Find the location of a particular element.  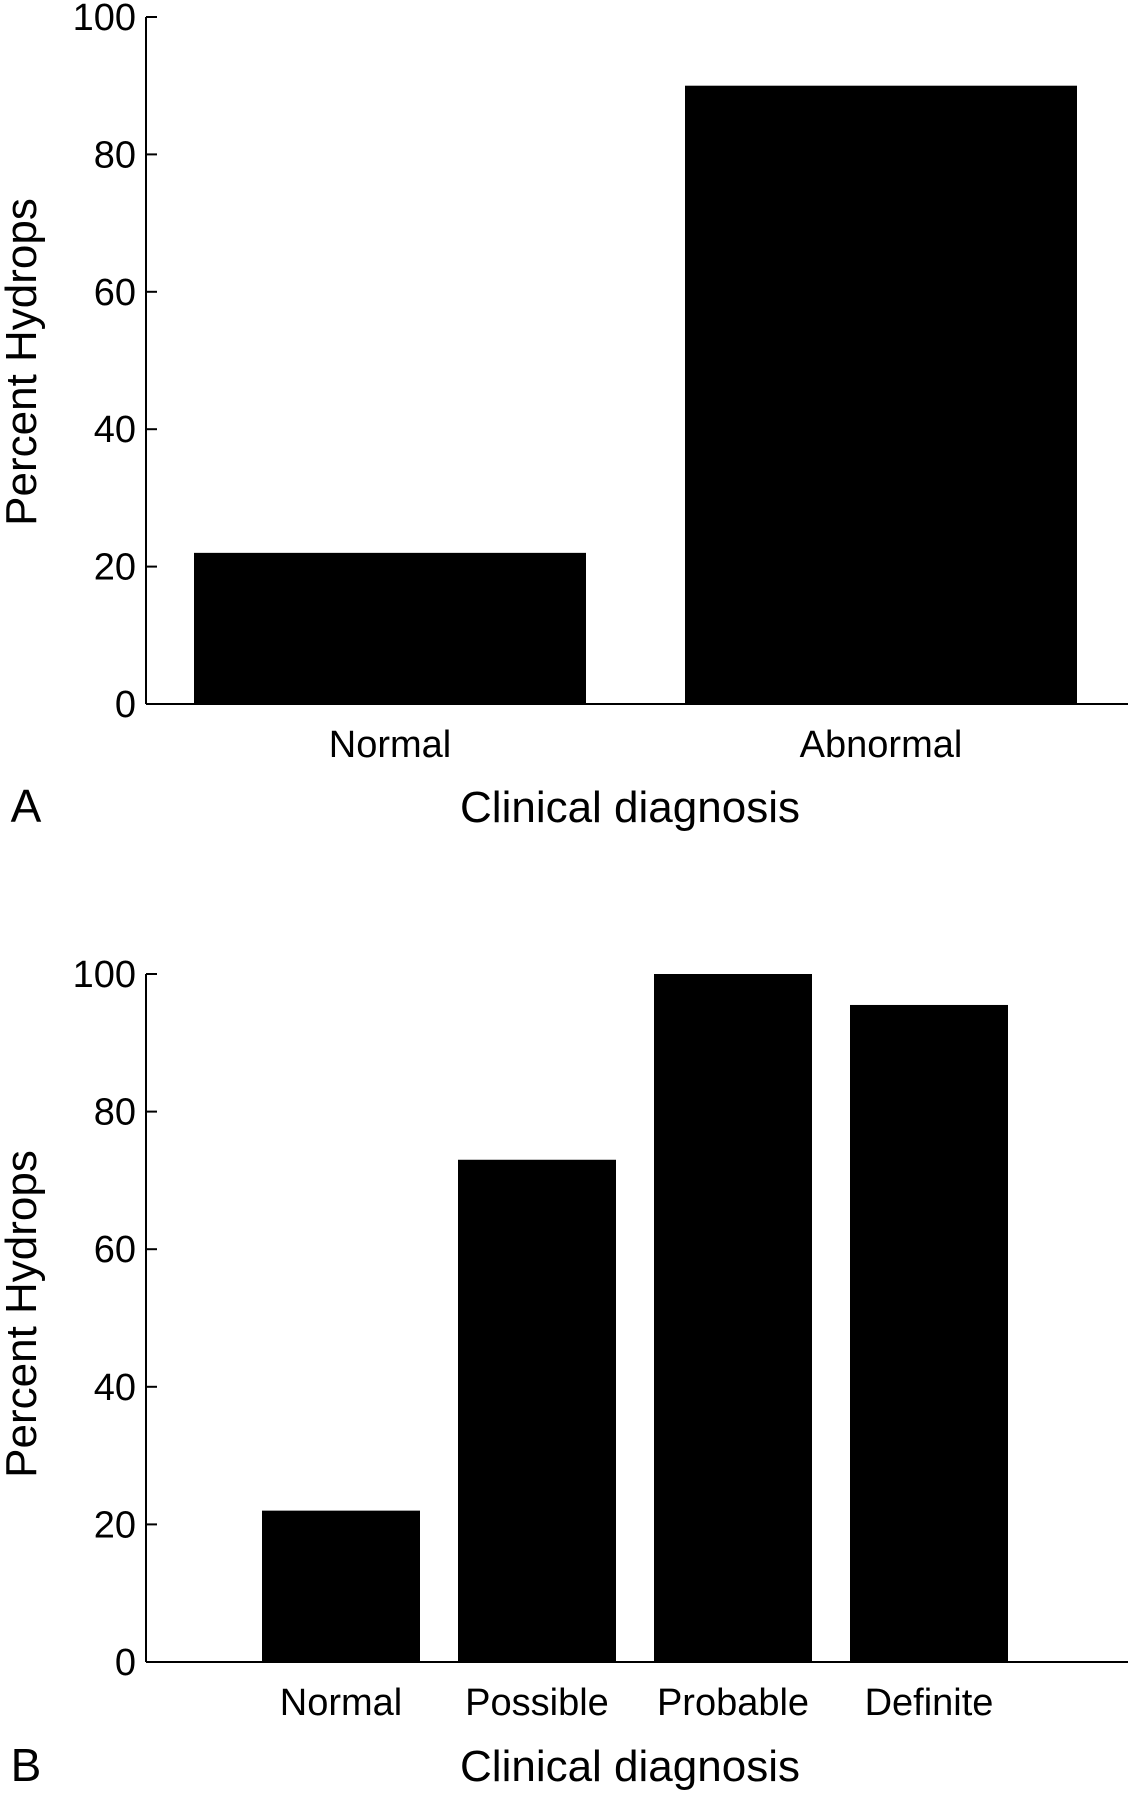

panel-label: A is located at coordinates (26, 806).